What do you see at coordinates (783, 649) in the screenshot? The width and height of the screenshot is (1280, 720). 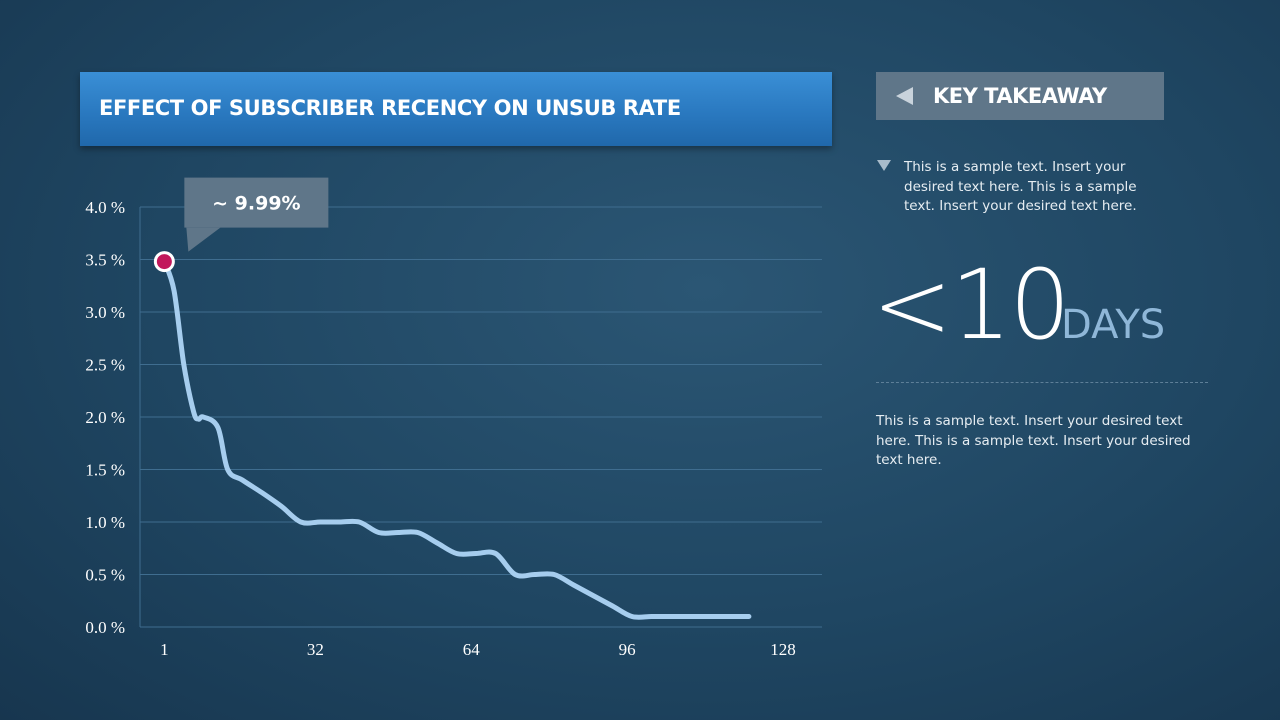 I see `x-tick-label: 128` at bounding box center [783, 649].